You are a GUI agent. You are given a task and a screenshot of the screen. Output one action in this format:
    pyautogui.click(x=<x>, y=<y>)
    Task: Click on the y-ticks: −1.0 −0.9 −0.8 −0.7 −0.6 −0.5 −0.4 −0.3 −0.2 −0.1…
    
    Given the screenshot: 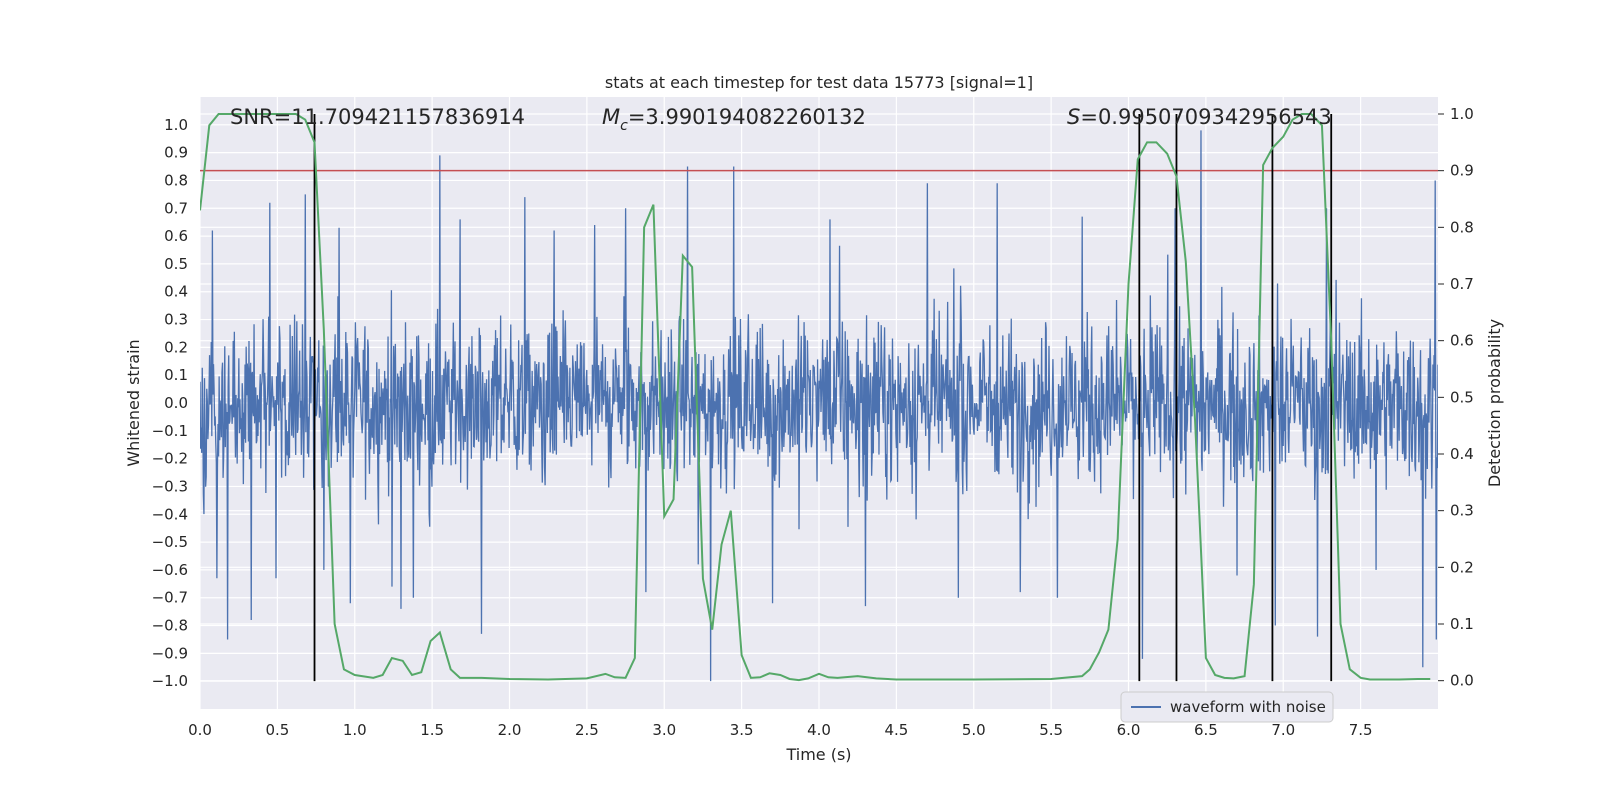 What is the action you would take?
    pyautogui.click(x=170, y=403)
    